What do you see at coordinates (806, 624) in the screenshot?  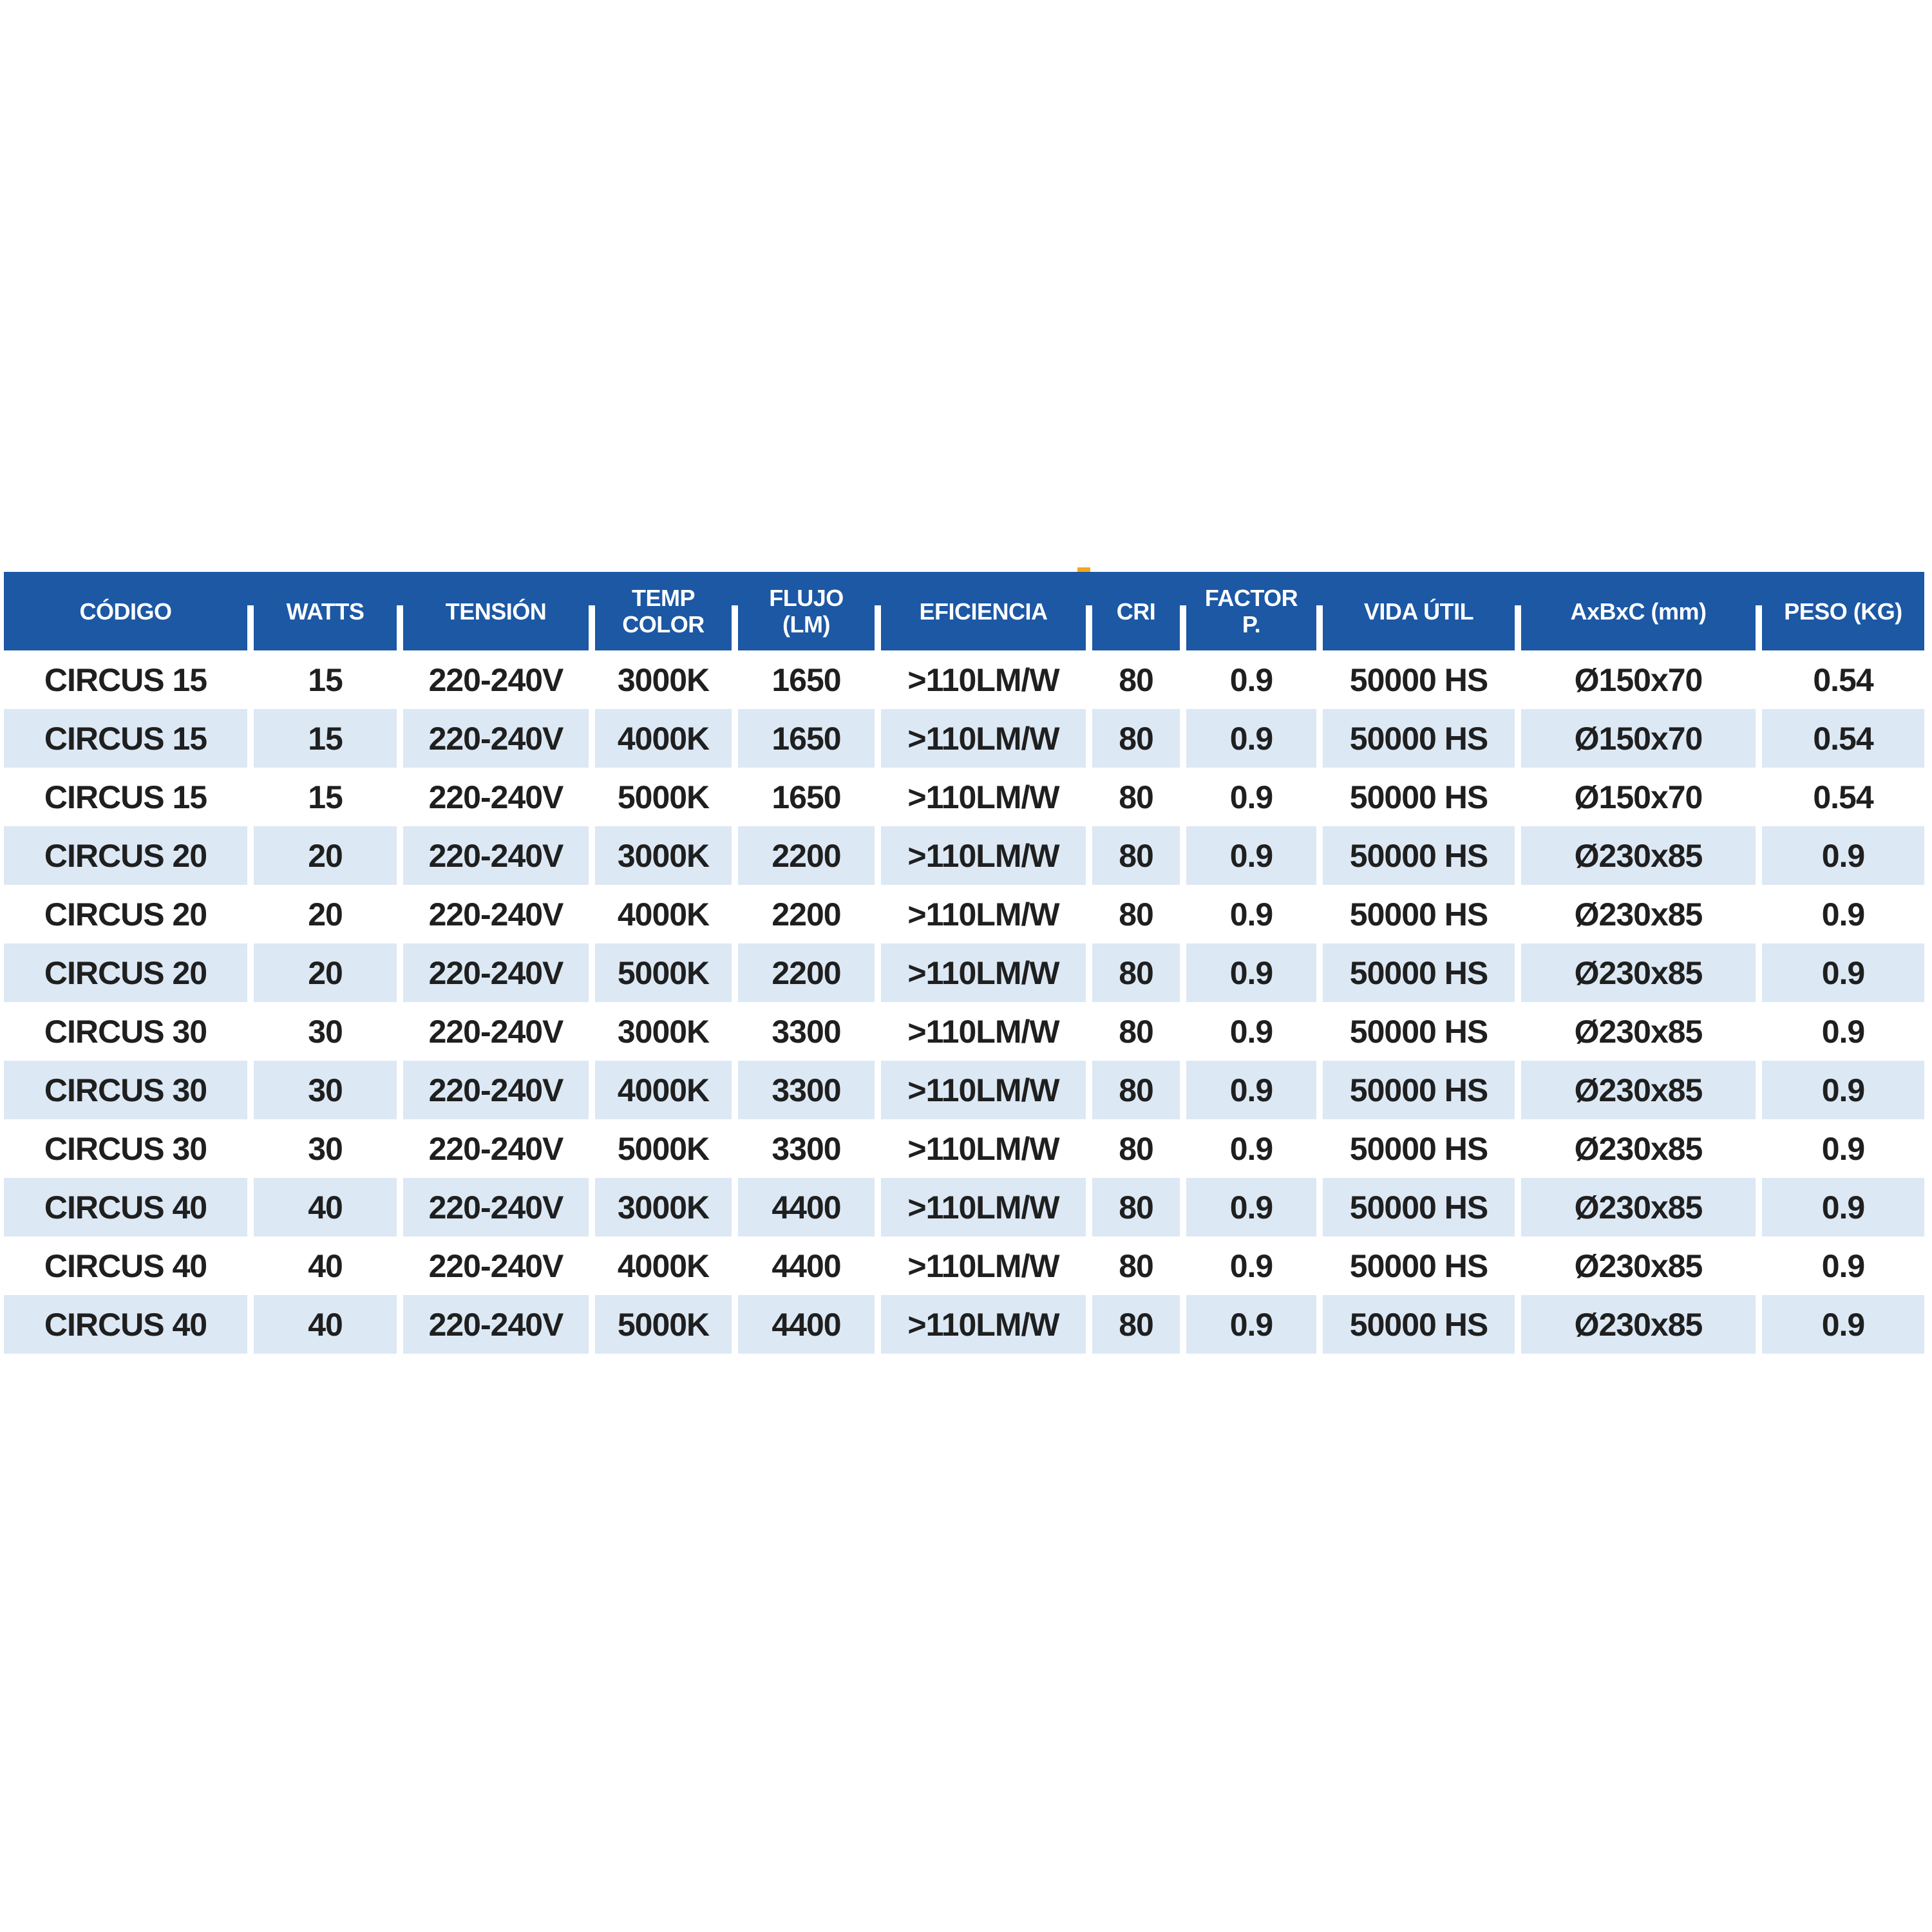 I see `column-header-flujo-lm-text: (LM)` at bounding box center [806, 624].